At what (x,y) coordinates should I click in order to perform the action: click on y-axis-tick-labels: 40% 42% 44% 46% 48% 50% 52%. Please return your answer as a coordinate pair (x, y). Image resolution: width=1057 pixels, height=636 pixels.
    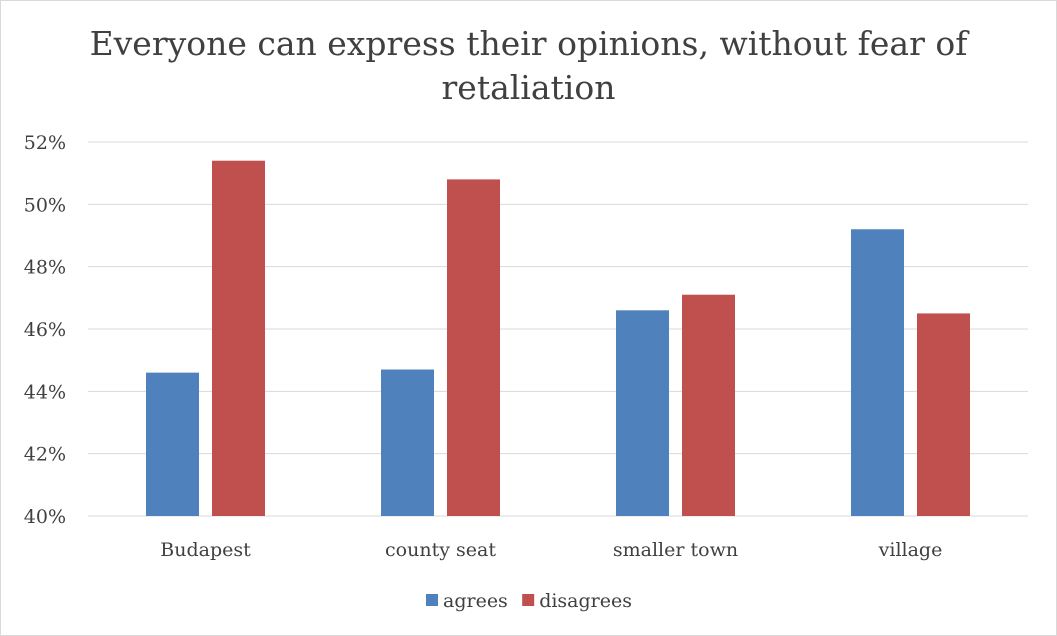
    Looking at the image, I should click on (45, 330).